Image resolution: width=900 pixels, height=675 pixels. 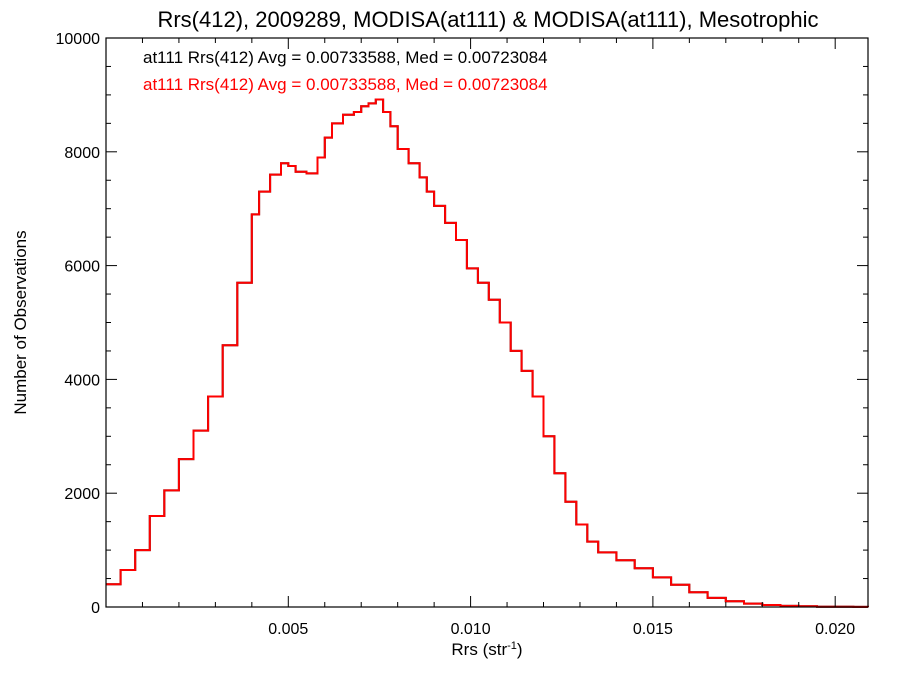 I want to click on x-tick-label: 0.020, so click(x=835, y=629).